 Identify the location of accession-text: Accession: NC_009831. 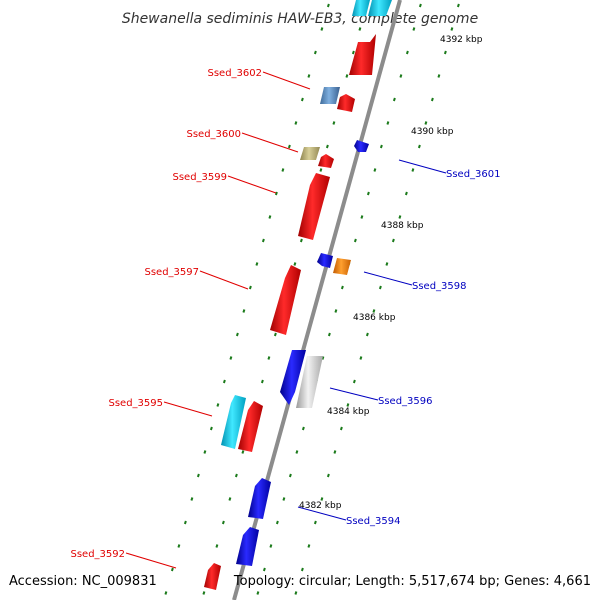
(83, 581).